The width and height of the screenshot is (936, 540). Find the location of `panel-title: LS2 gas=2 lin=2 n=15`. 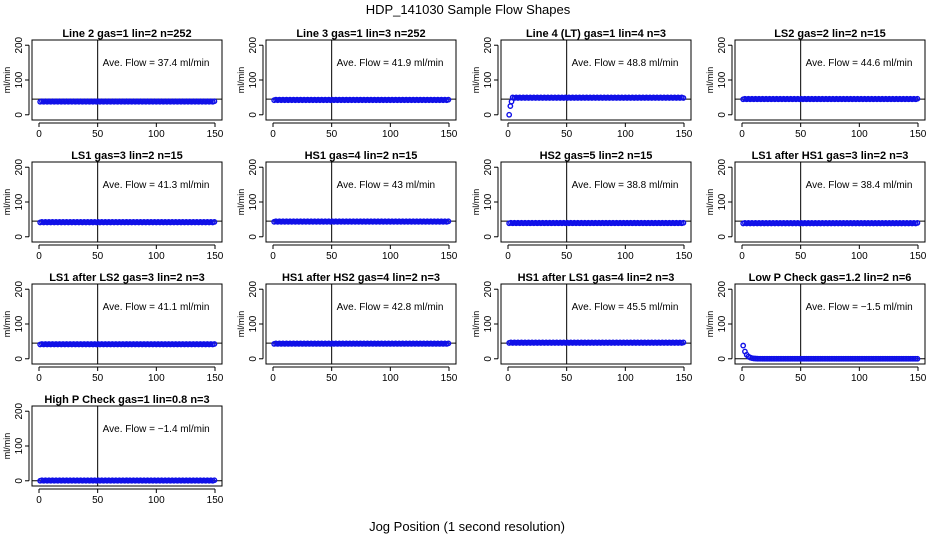

panel-title: LS2 gas=2 lin=2 n=15 is located at coordinates (830, 34).